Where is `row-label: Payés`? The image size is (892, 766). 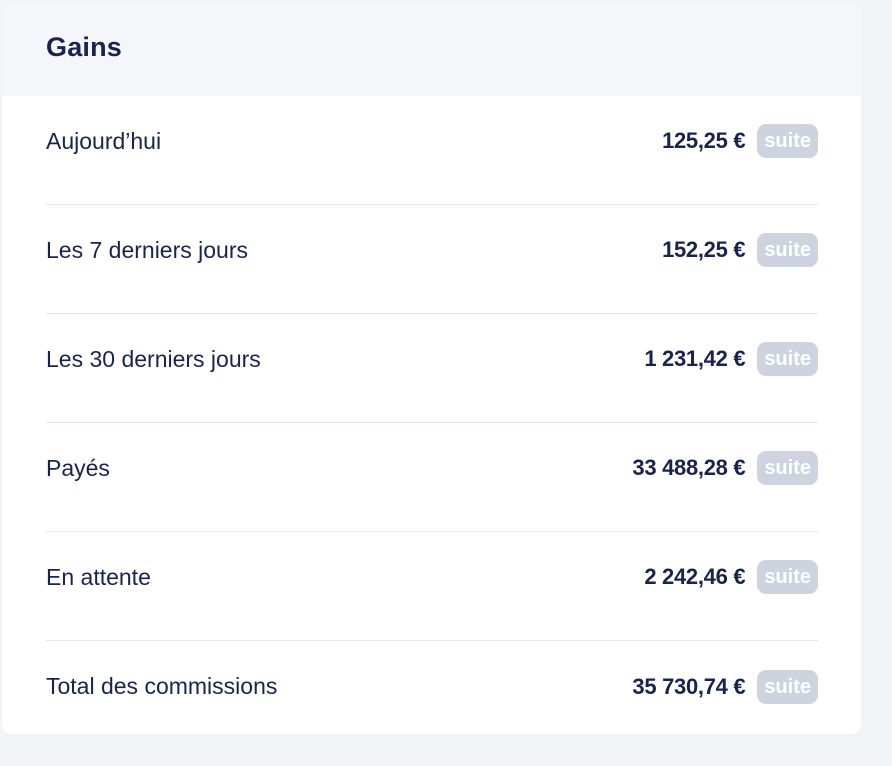 row-label: Payés is located at coordinates (78, 467).